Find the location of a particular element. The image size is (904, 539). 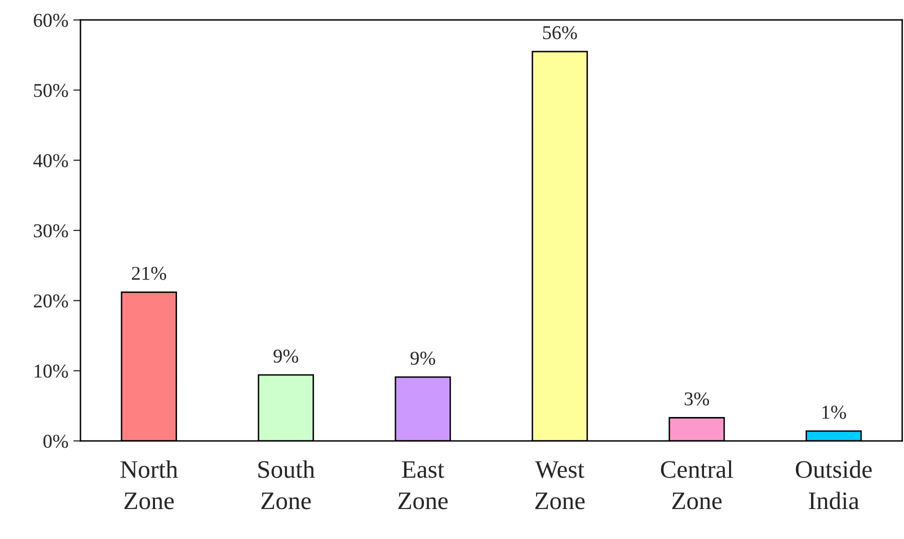

x-tick-label: South Zone is located at coordinates (286, 485).